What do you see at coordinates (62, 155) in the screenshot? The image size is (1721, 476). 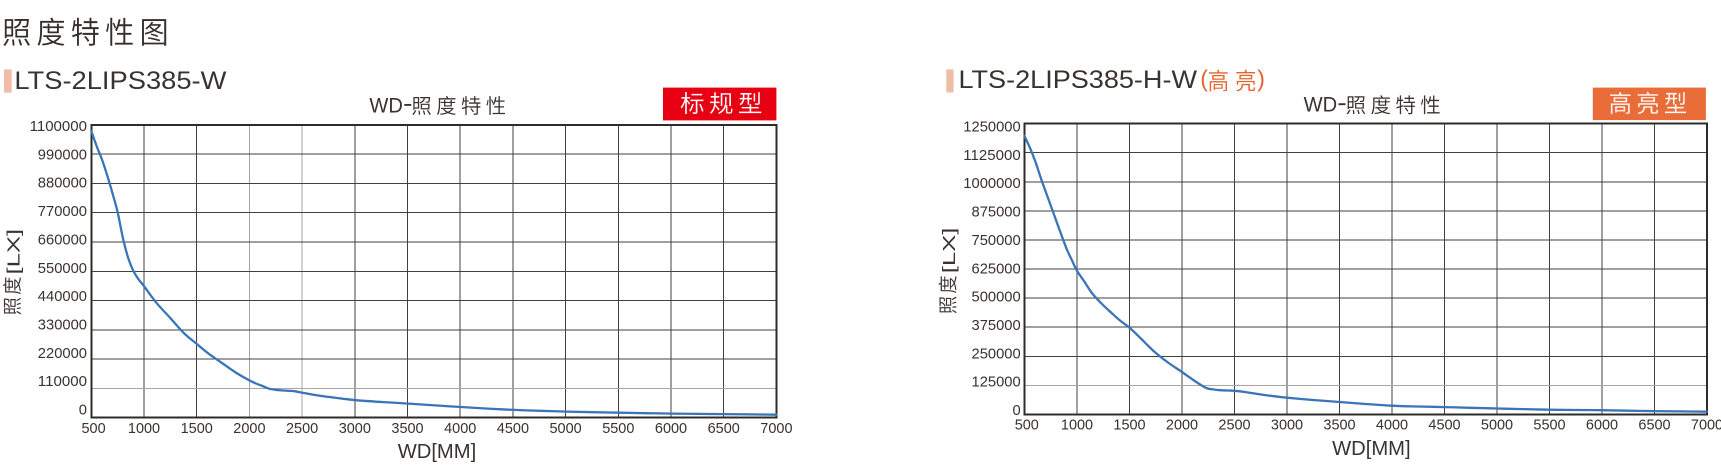 I see `svg-text: 990000` at bounding box center [62, 155].